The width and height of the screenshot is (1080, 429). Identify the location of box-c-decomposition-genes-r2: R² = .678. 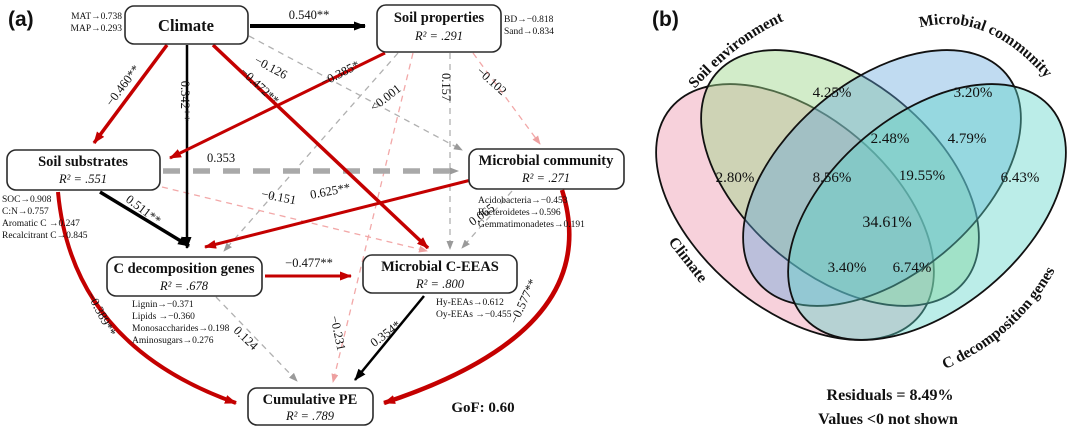
(184, 286).